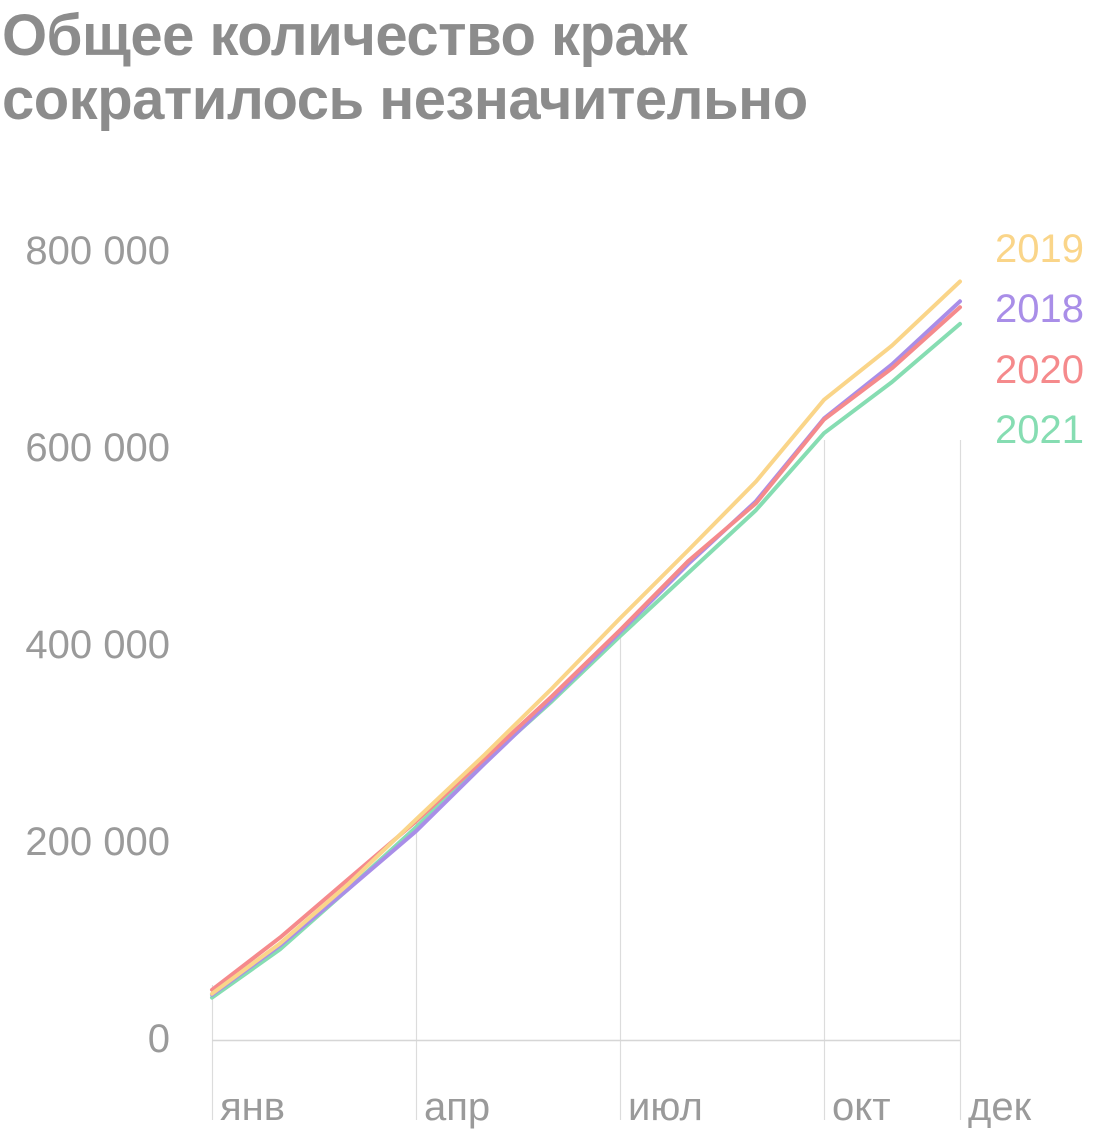 Image resolution: width=1120 pixels, height=1136 pixels. Describe the element at coordinates (159, 1039) in the screenshot. I see `y-tick-label: 0` at that location.